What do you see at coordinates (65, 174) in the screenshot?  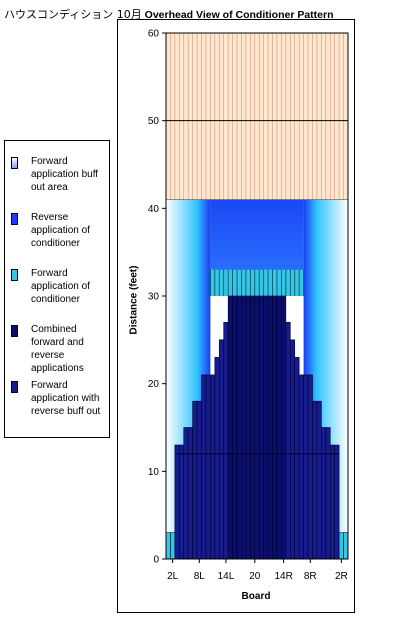 I see `legend-label-buff-out: Forward application buff out area` at bounding box center [65, 174].